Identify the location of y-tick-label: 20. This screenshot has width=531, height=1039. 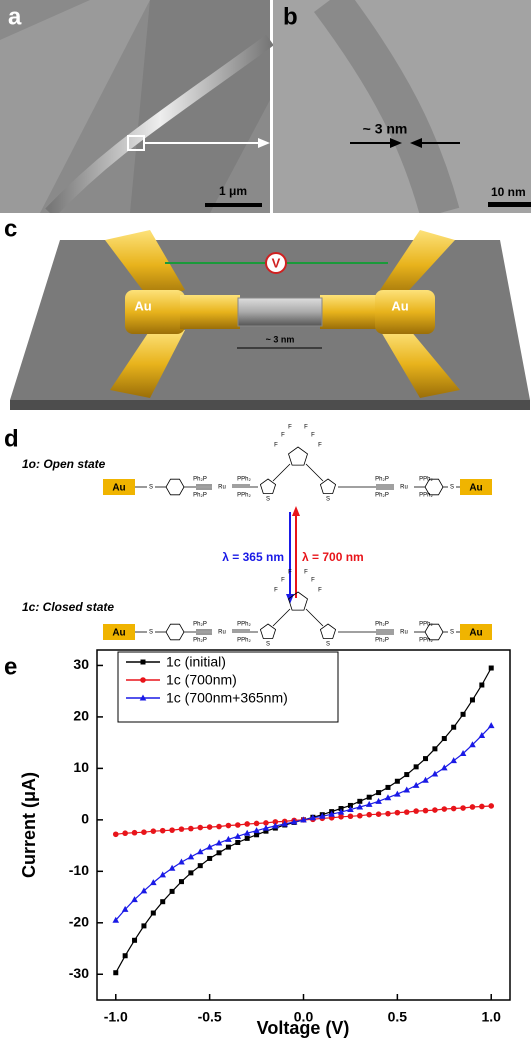
(81, 716).